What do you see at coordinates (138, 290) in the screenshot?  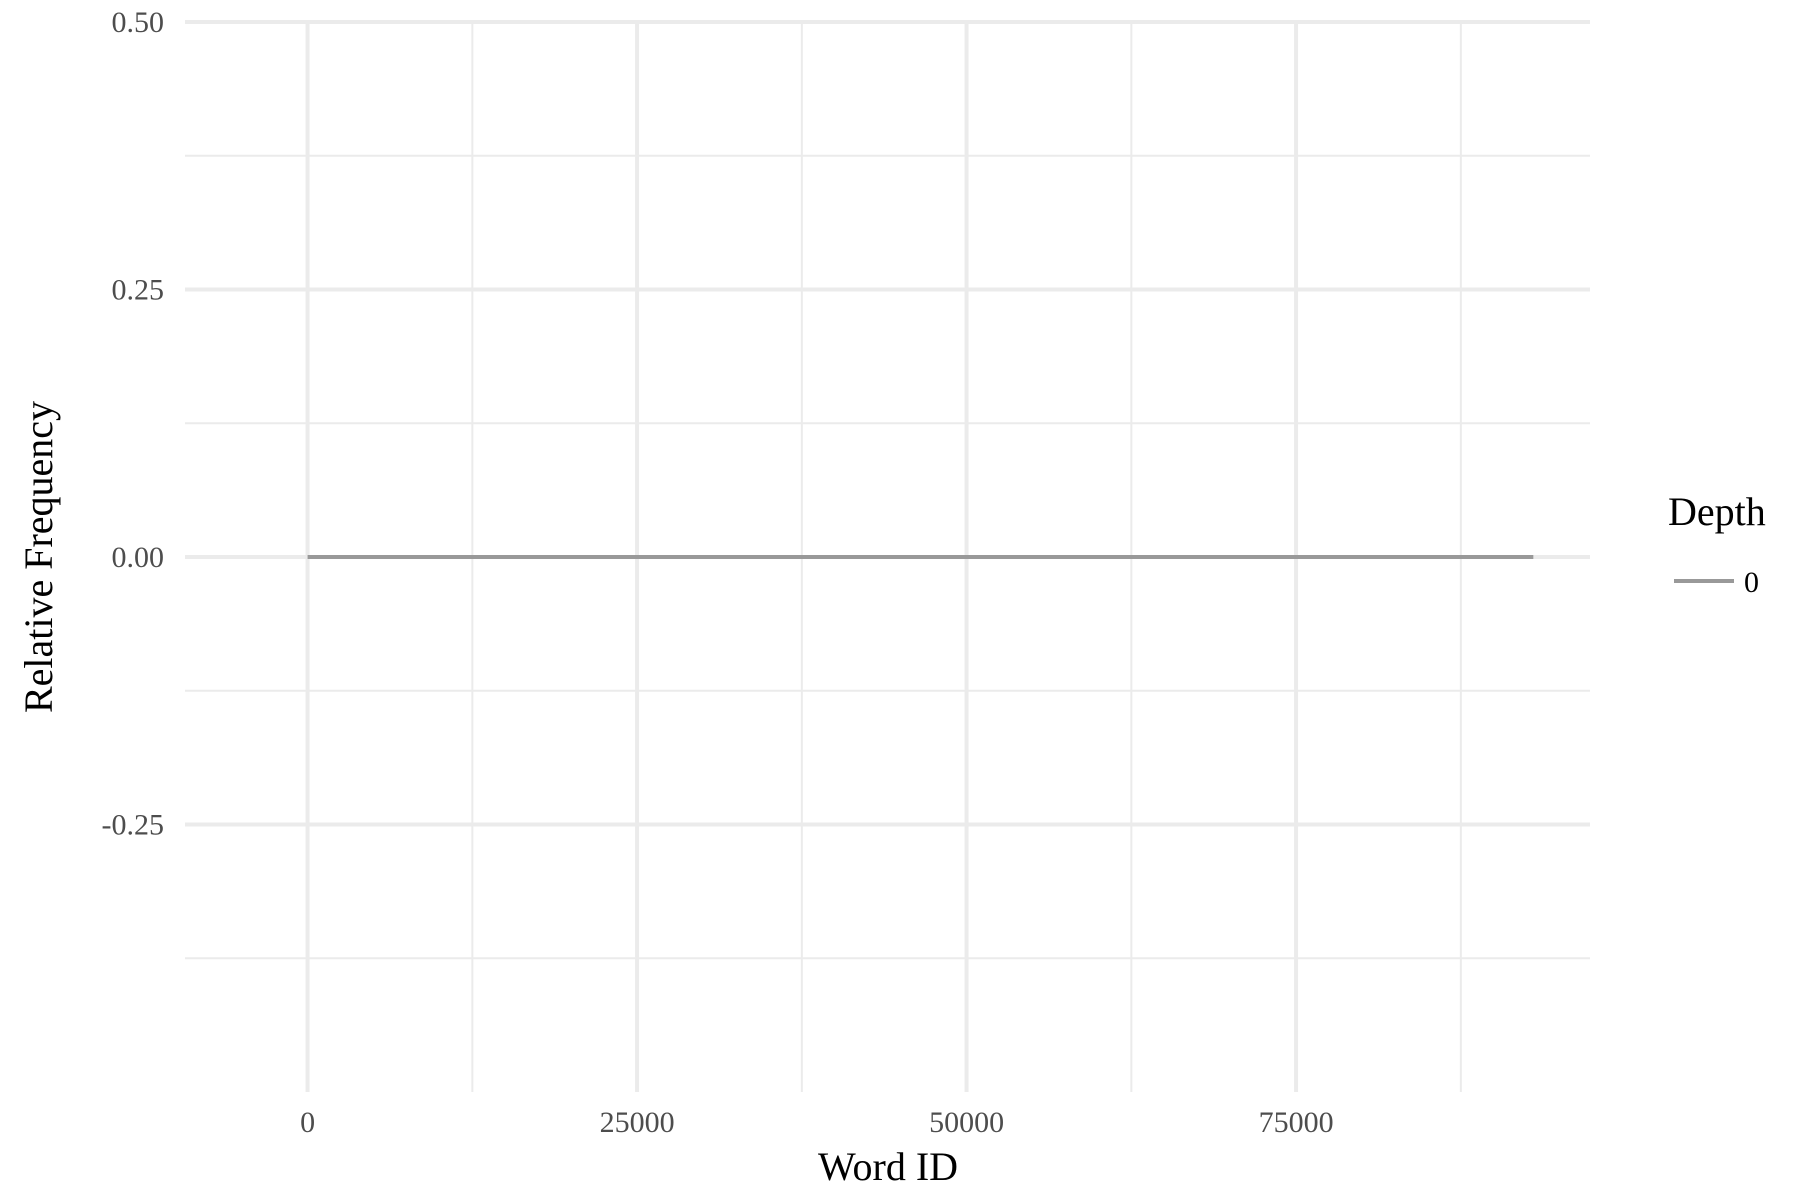 I see `y-tick-label: 0.25` at bounding box center [138, 290].